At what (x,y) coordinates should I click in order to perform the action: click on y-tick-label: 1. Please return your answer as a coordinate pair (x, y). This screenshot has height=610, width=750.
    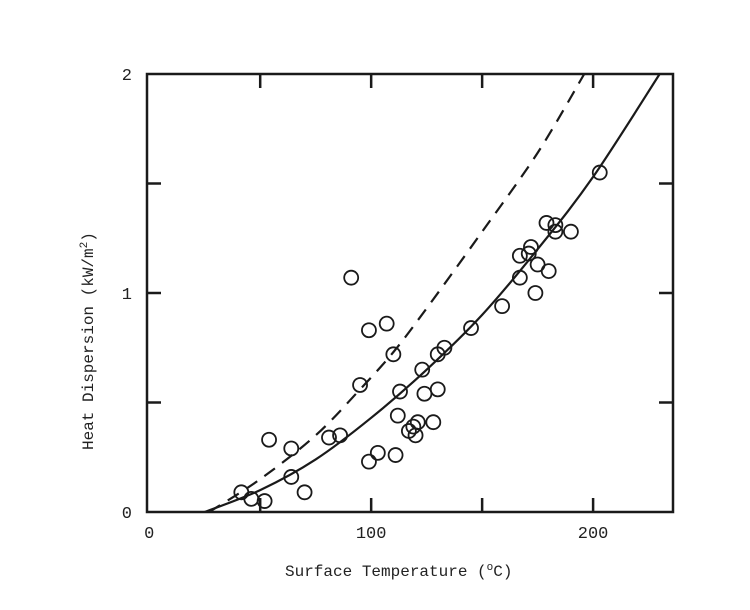
    Looking at the image, I should click on (127, 295).